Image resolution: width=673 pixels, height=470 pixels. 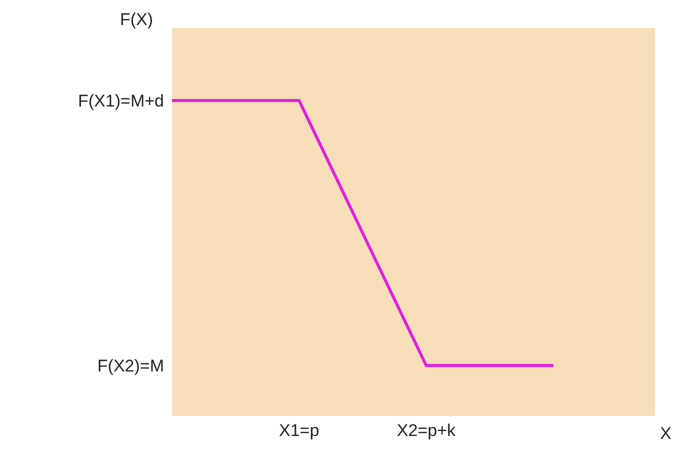 I want to click on x-tick-label: X1=p, so click(x=299, y=430).